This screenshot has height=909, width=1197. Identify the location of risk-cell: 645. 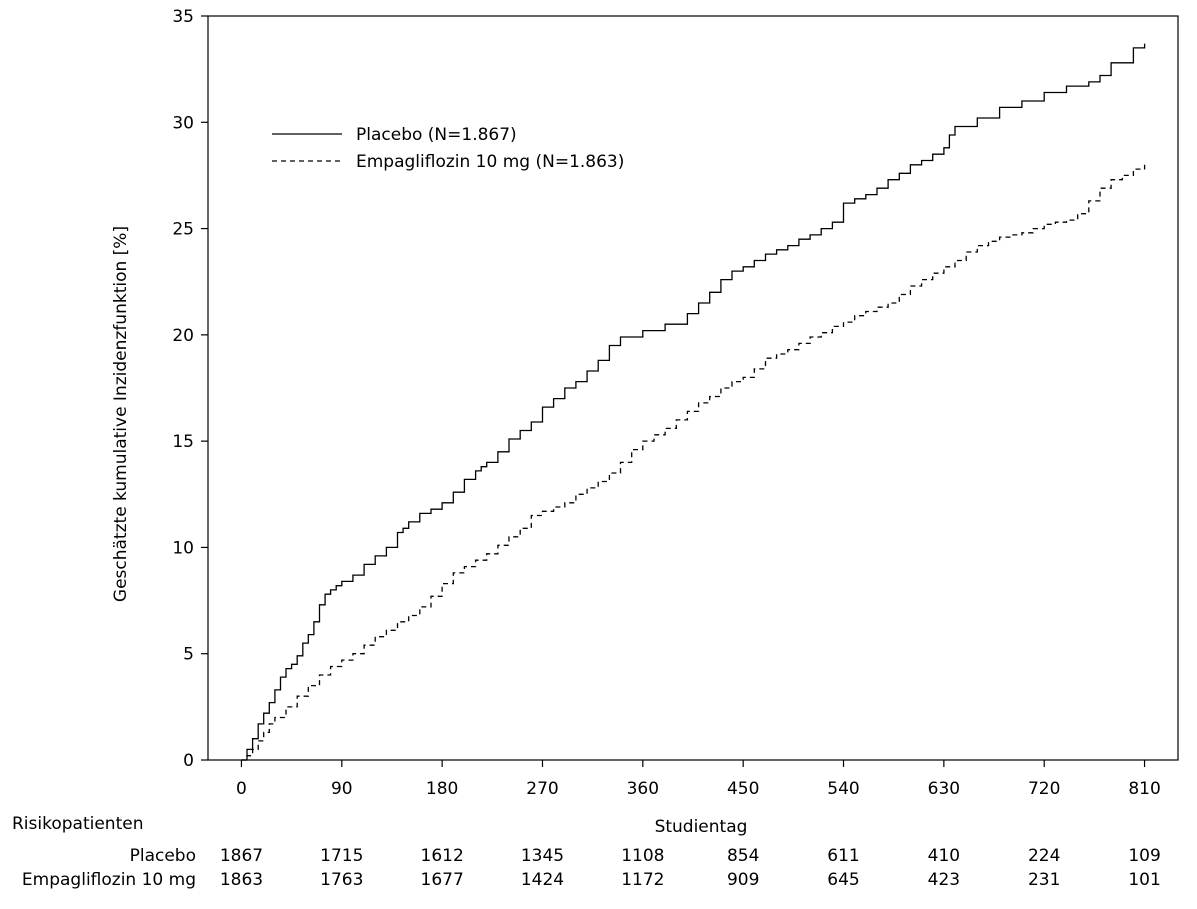
(843, 880).